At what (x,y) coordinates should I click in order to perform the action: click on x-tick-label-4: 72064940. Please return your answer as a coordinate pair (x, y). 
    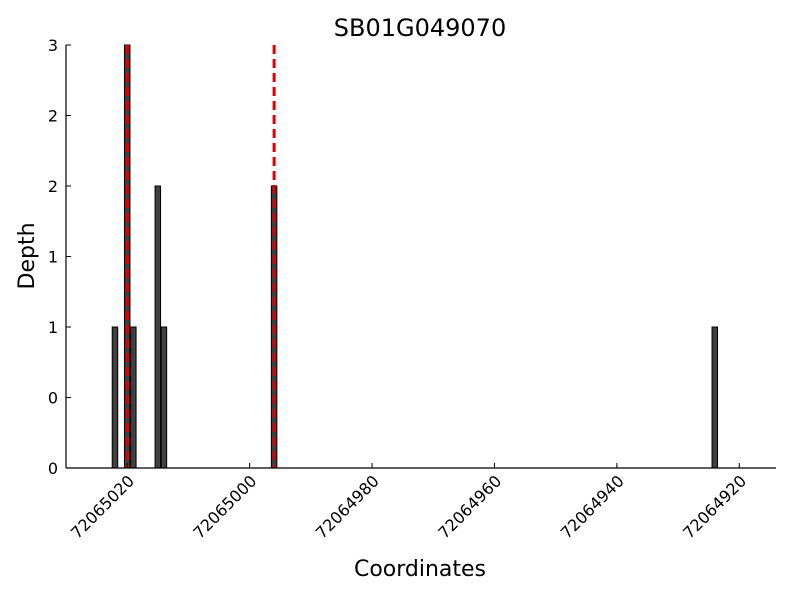
    Looking at the image, I should click on (592, 506).